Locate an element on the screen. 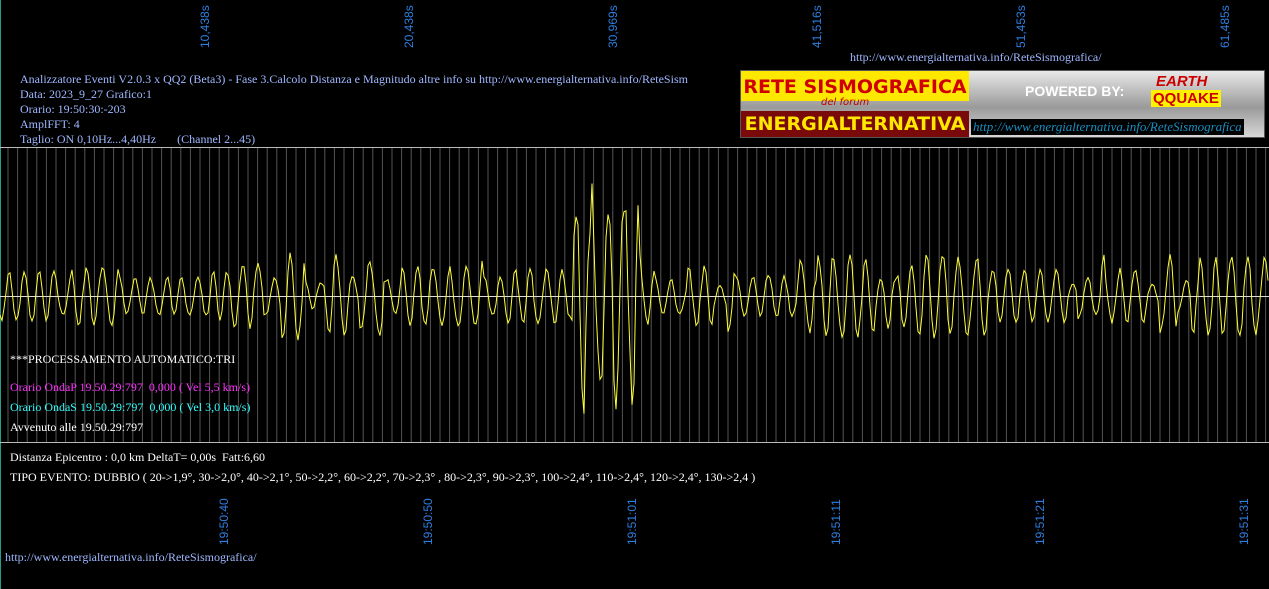 The width and height of the screenshot is (1269, 589). bottom-tick-label: 19:50:40 is located at coordinates (224, 521).